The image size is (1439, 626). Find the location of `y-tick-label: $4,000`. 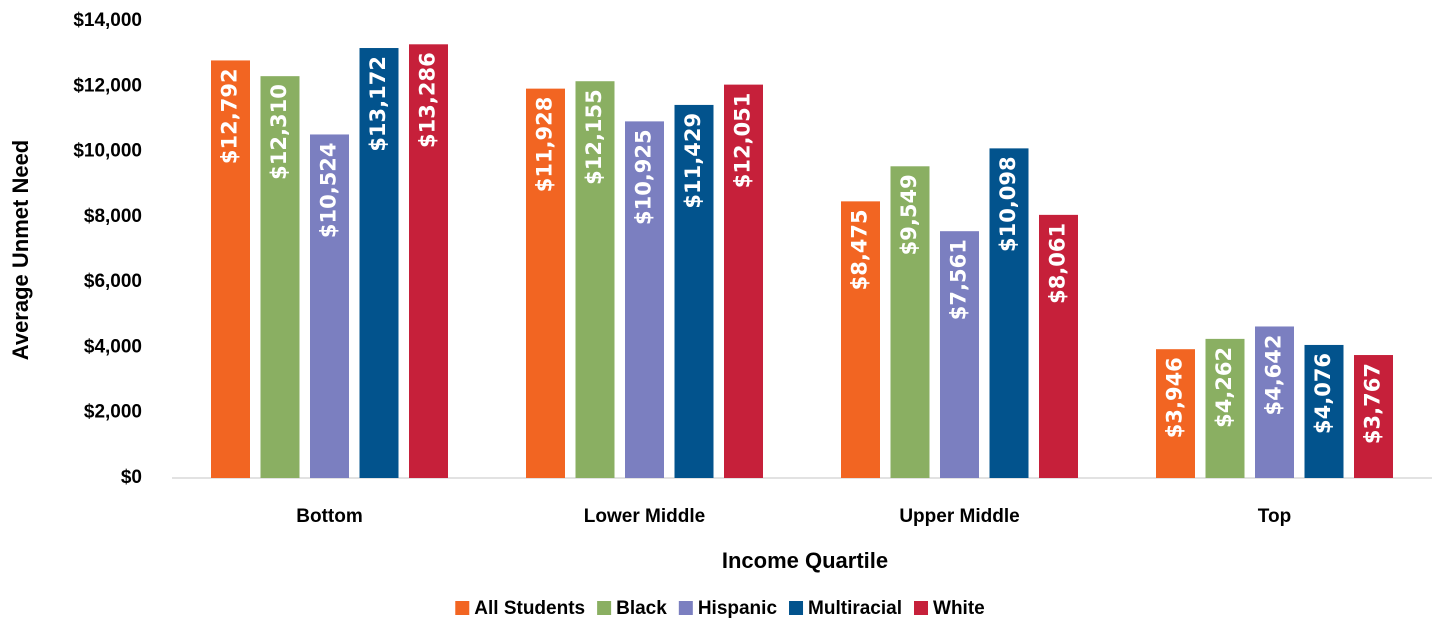

y-tick-label: $4,000 is located at coordinates (113, 346).